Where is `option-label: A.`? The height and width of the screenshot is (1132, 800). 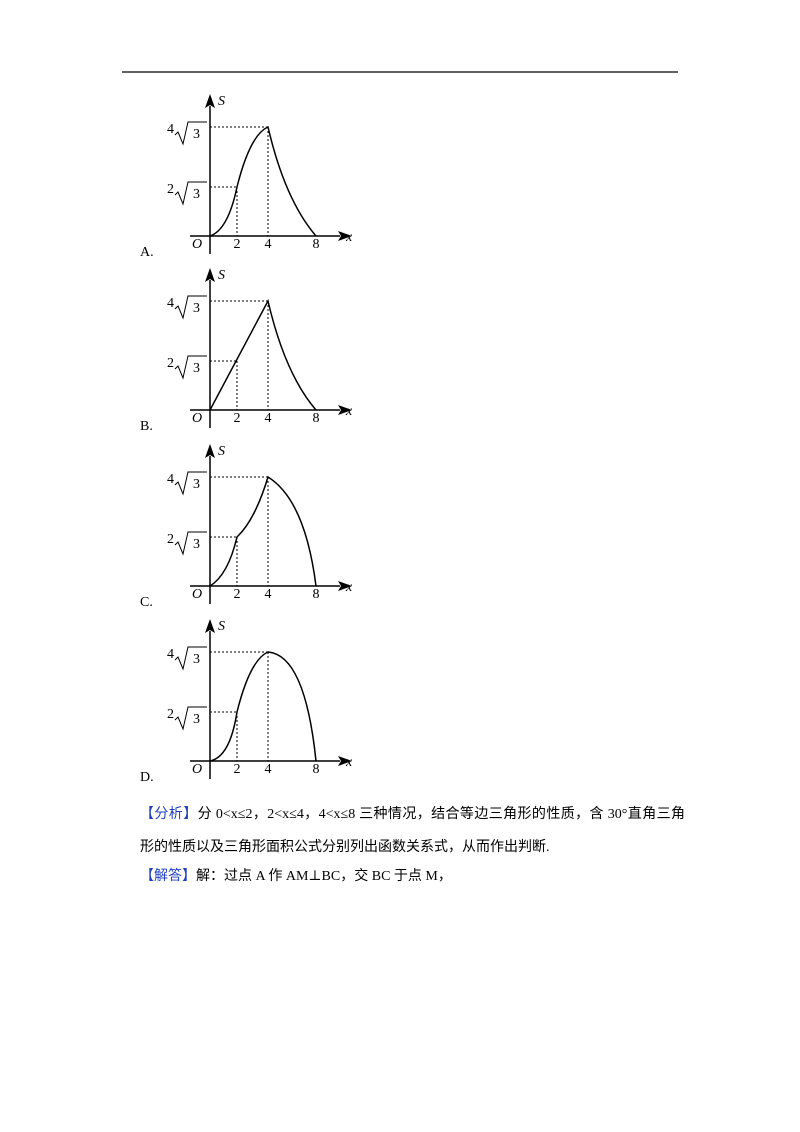 option-label: A. is located at coordinates (147, 252).